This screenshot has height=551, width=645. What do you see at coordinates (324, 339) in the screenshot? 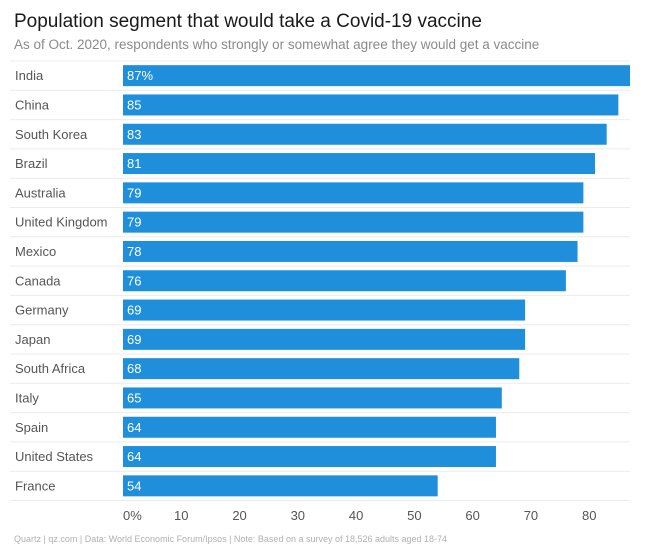
I see `bar-japan` at bounding box center [324, 339].